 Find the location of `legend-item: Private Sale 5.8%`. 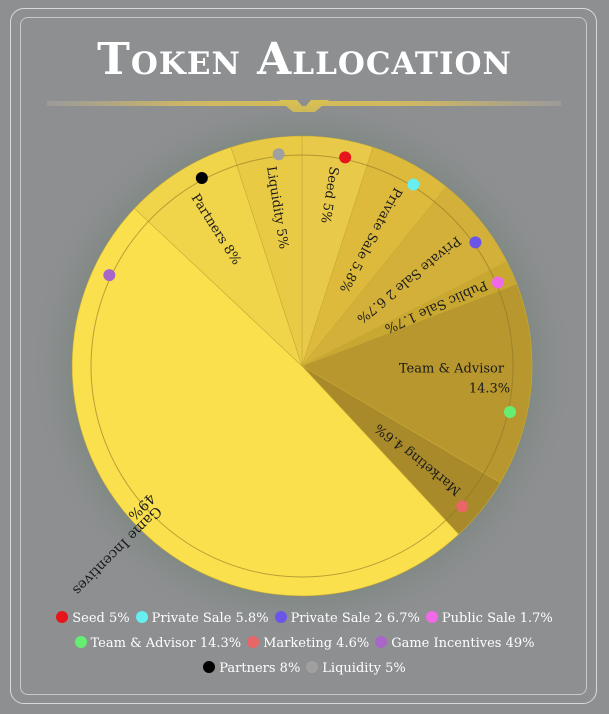

legend-item: Private Sale 5.8% is located at coordinates (202, 618).